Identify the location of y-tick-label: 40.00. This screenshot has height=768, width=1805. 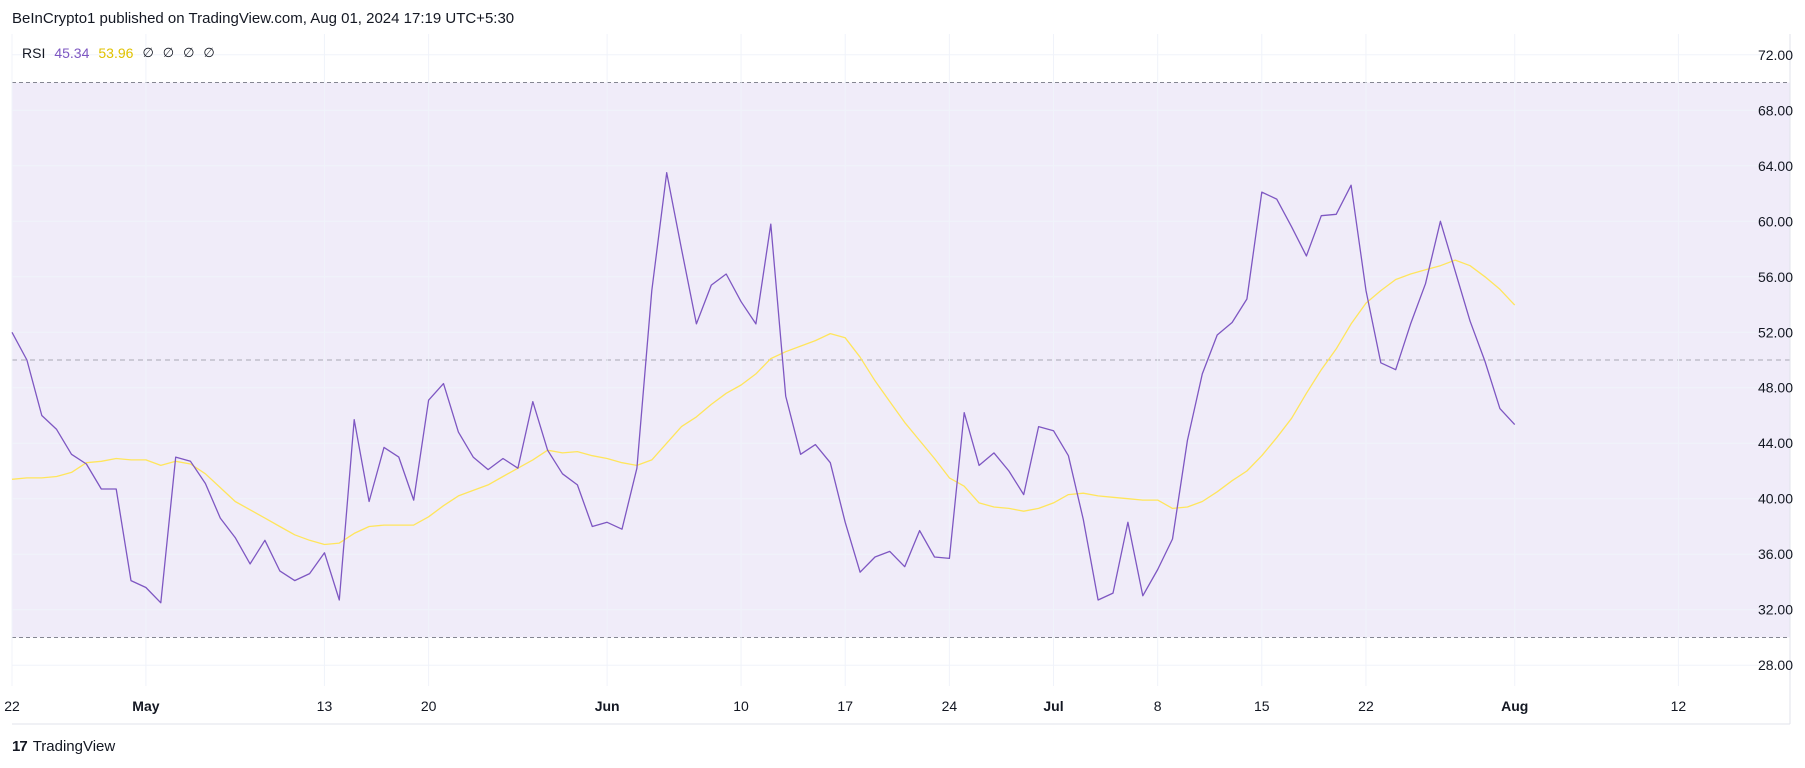
(1775, 499).